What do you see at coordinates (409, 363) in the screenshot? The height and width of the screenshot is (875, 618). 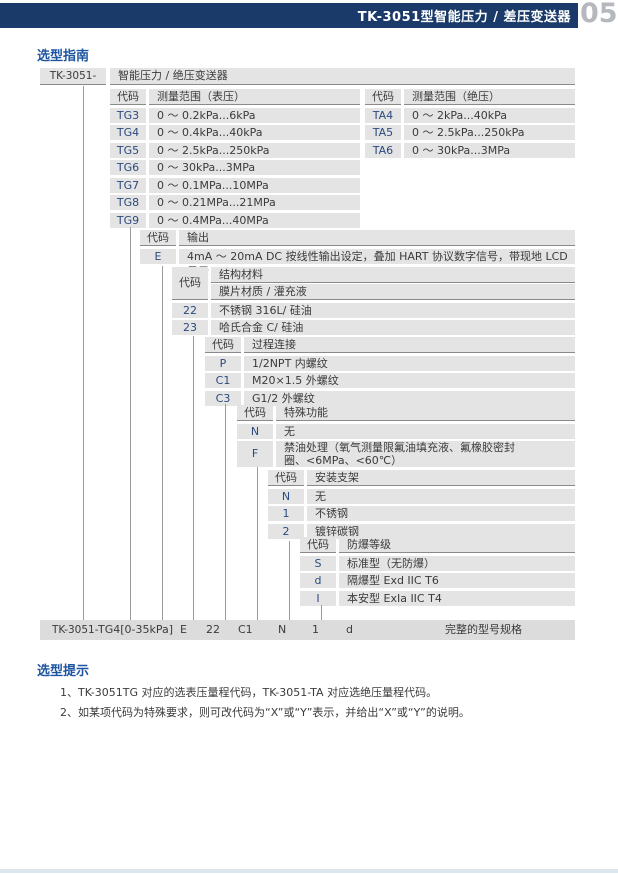 I see `desc-cell: 1/2NPT 内螺纹` at bounding box center [409, 363].